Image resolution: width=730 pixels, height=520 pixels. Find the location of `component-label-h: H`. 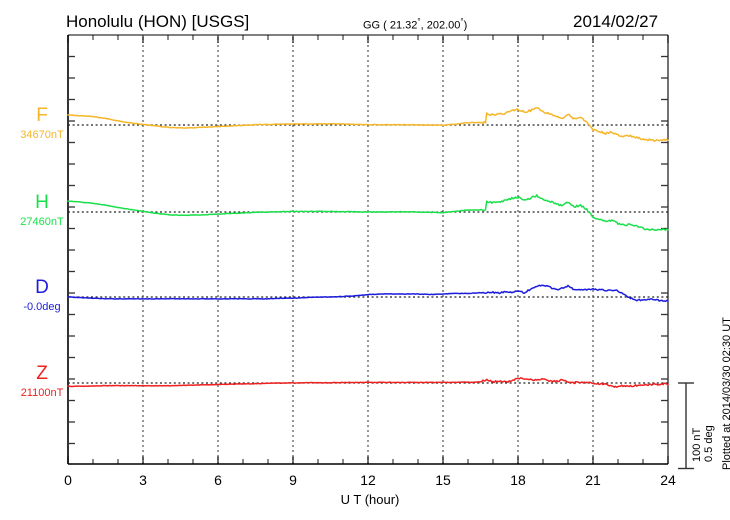

component-label-h: H is located at coordinates (42, 202).